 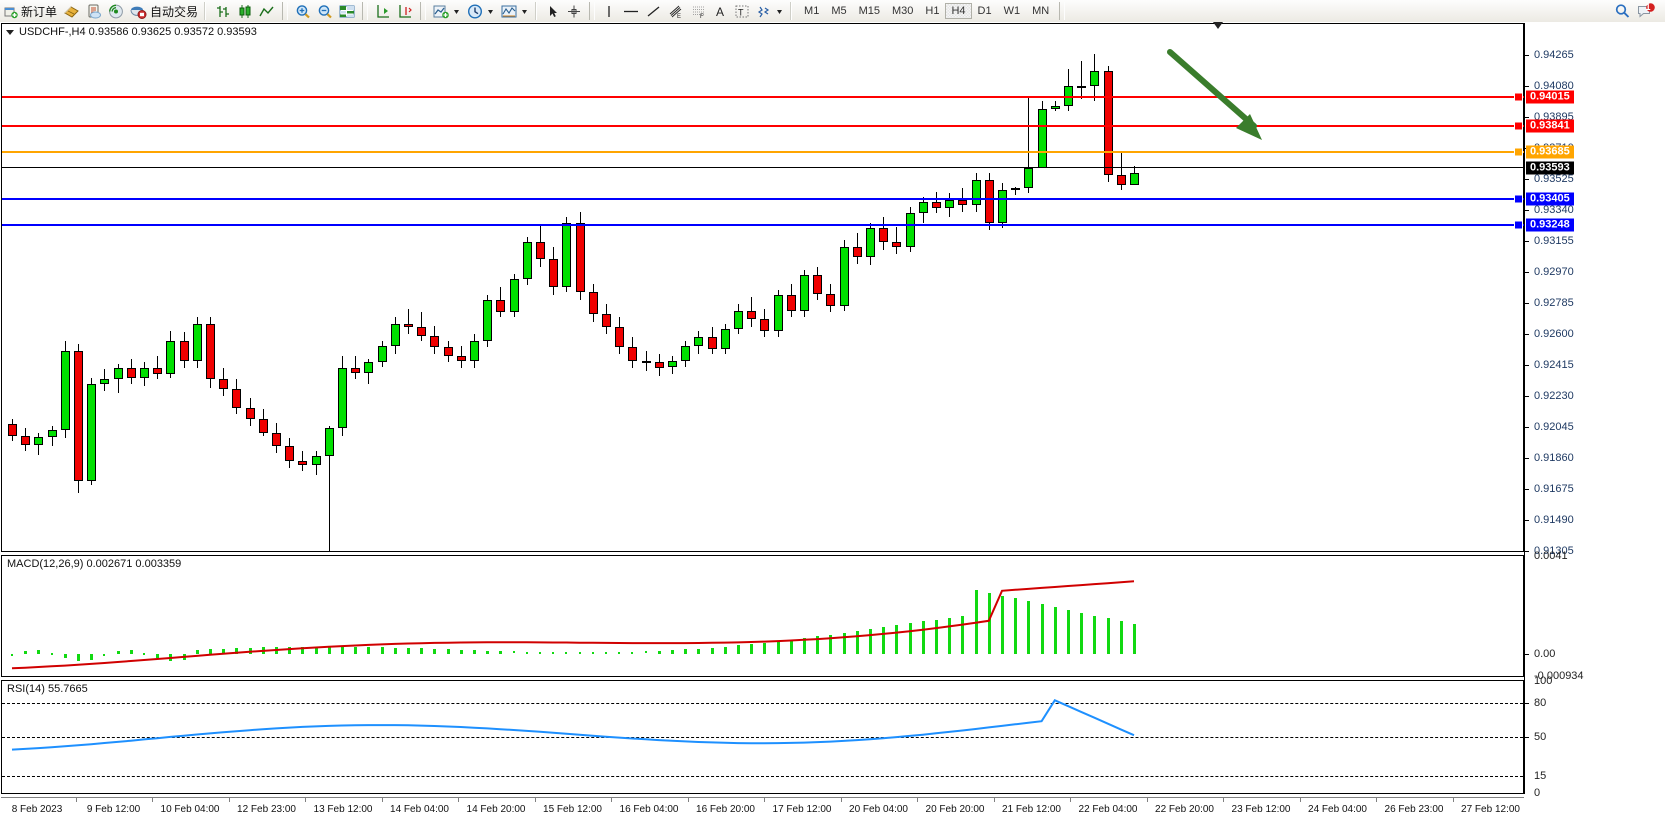 I want to click on autotrading-button: 自动交易, so click(x=164, y=11).